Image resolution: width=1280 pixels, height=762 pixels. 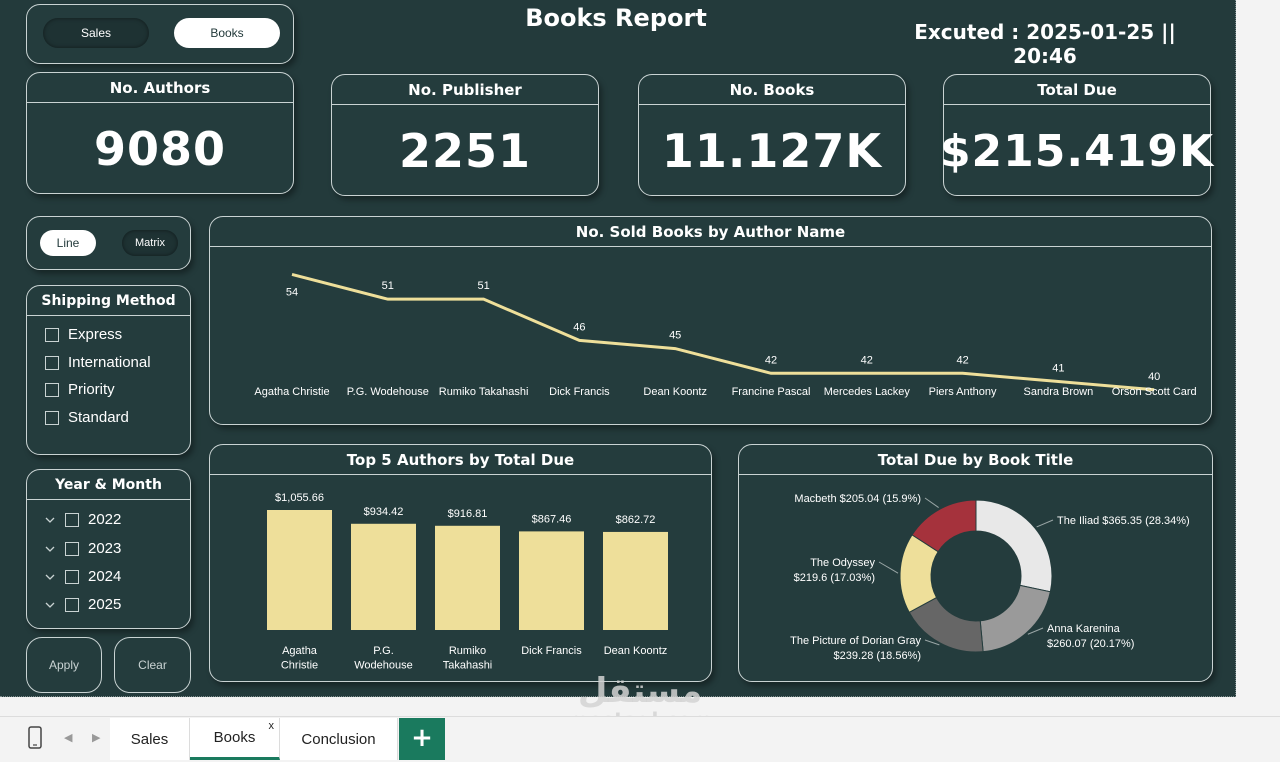 I want to click on year-month-slicer: Year & Month 2022 2023 2024 2025, so click(x=108, y=549).